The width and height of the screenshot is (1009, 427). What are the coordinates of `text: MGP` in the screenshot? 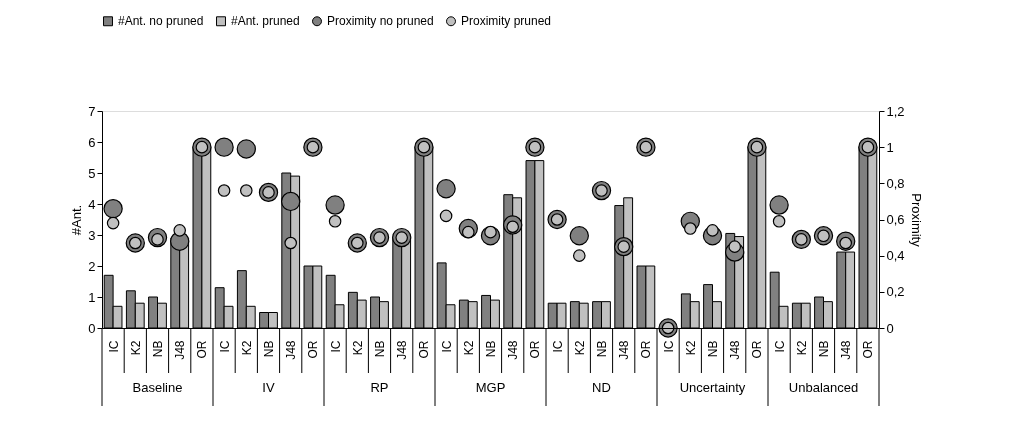 It's located at (490, 387).